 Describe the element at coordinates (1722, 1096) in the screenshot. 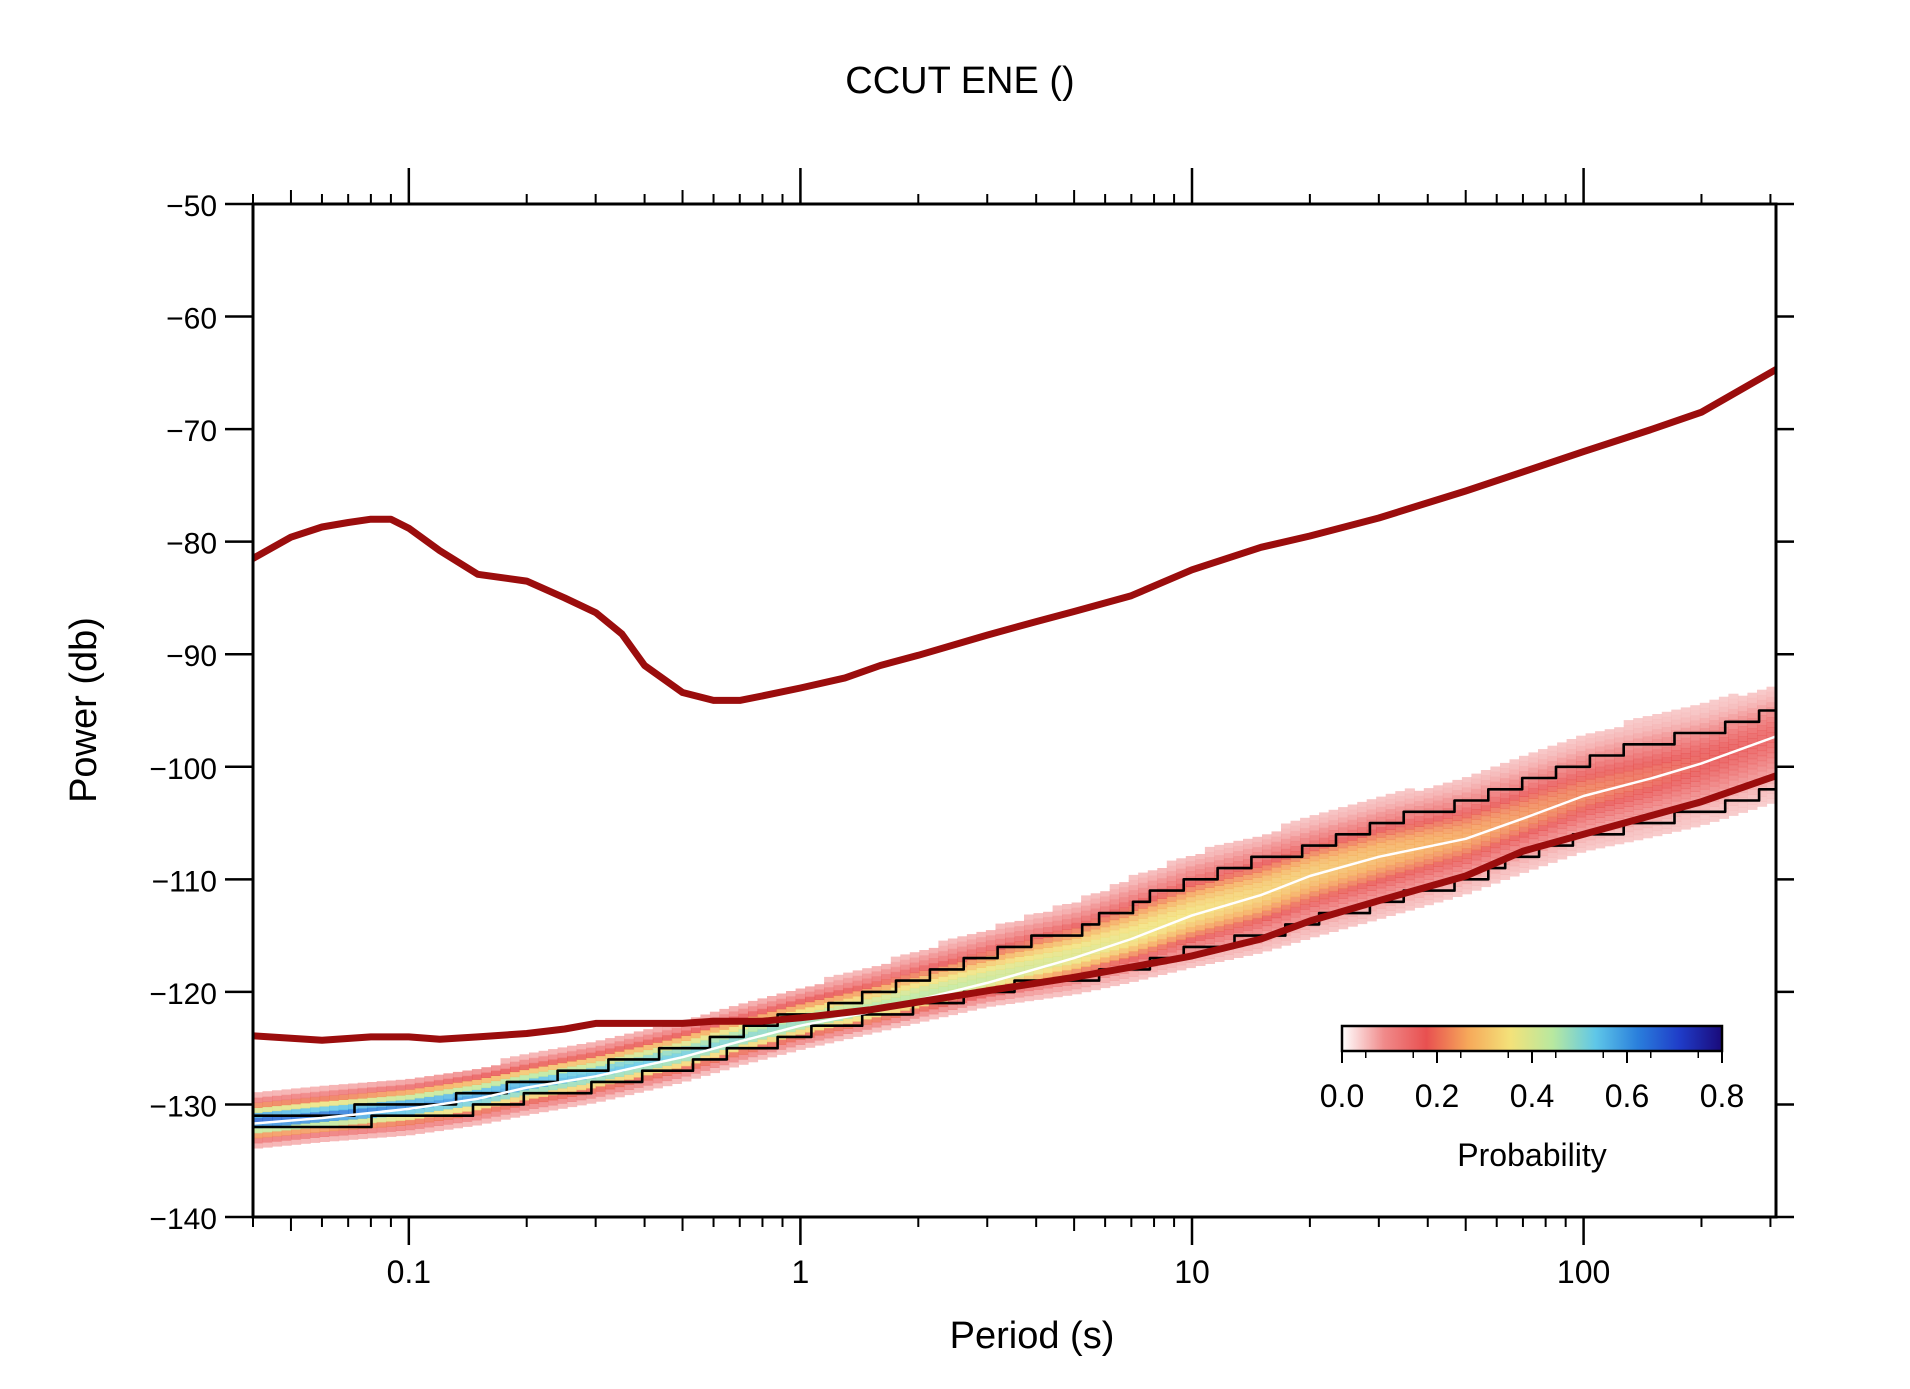

I see `colorbar-tick-label: 0.8` at that location.